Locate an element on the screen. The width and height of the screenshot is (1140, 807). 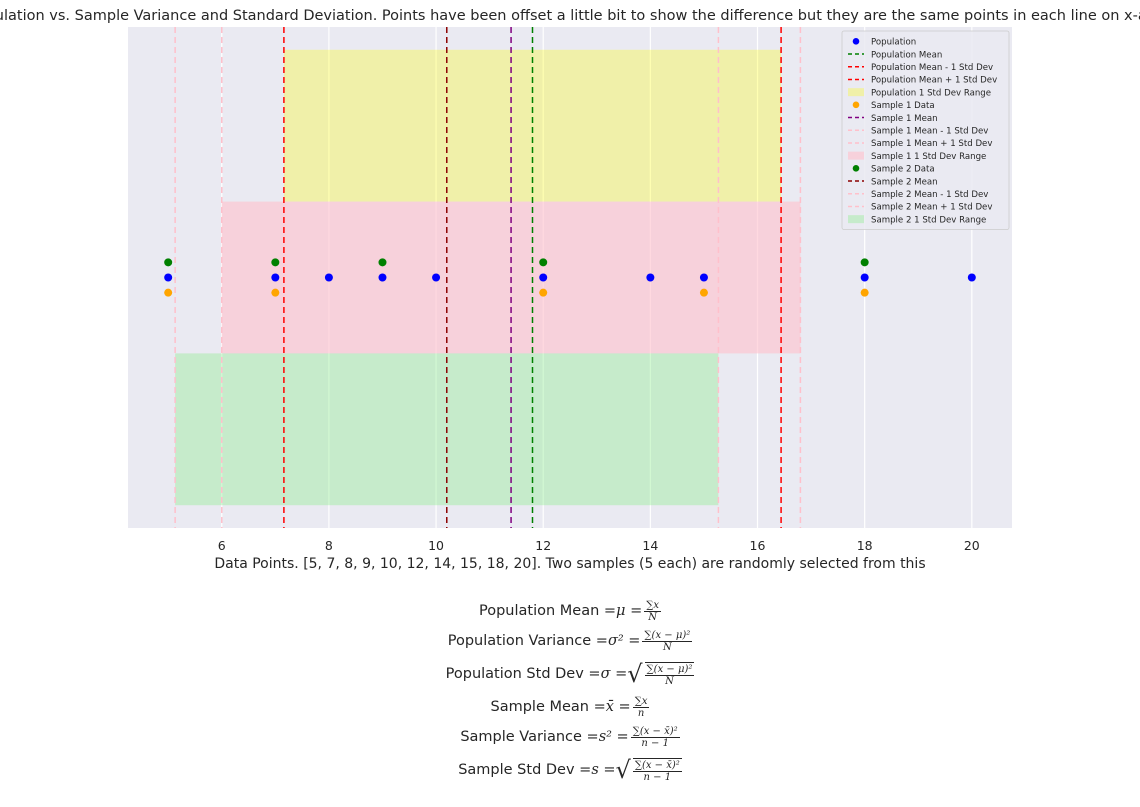
formula-sample-std-dev: Sample Std Dev = s = √ ∑(x − x̄)² n − 1 is located at coordinates (570, 770).